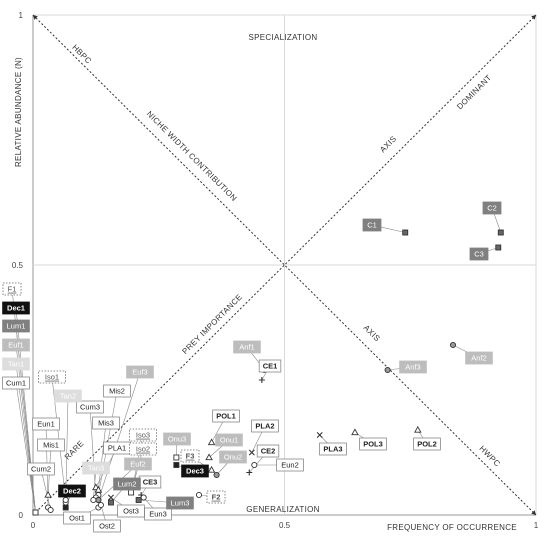 Image resolution: width=550 pixels, height=542 pixels. I want to click on marker-dec2, so click(65, 507).